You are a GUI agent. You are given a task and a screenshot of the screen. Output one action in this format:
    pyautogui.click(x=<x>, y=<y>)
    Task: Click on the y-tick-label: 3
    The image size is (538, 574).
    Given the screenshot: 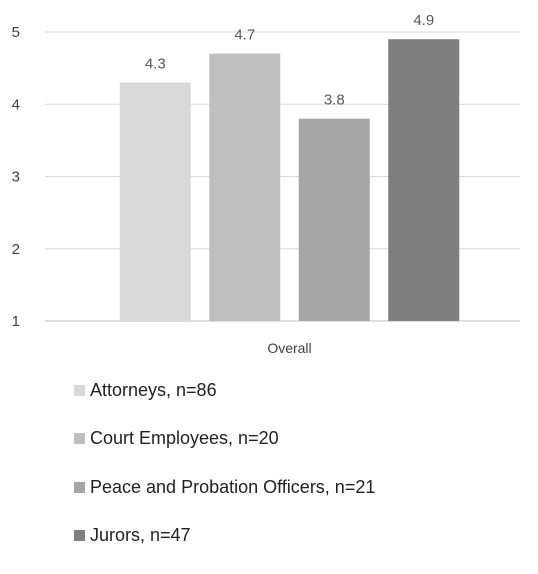 What is the action you would take?
    pyautogui.click(x=16, y=177)
    